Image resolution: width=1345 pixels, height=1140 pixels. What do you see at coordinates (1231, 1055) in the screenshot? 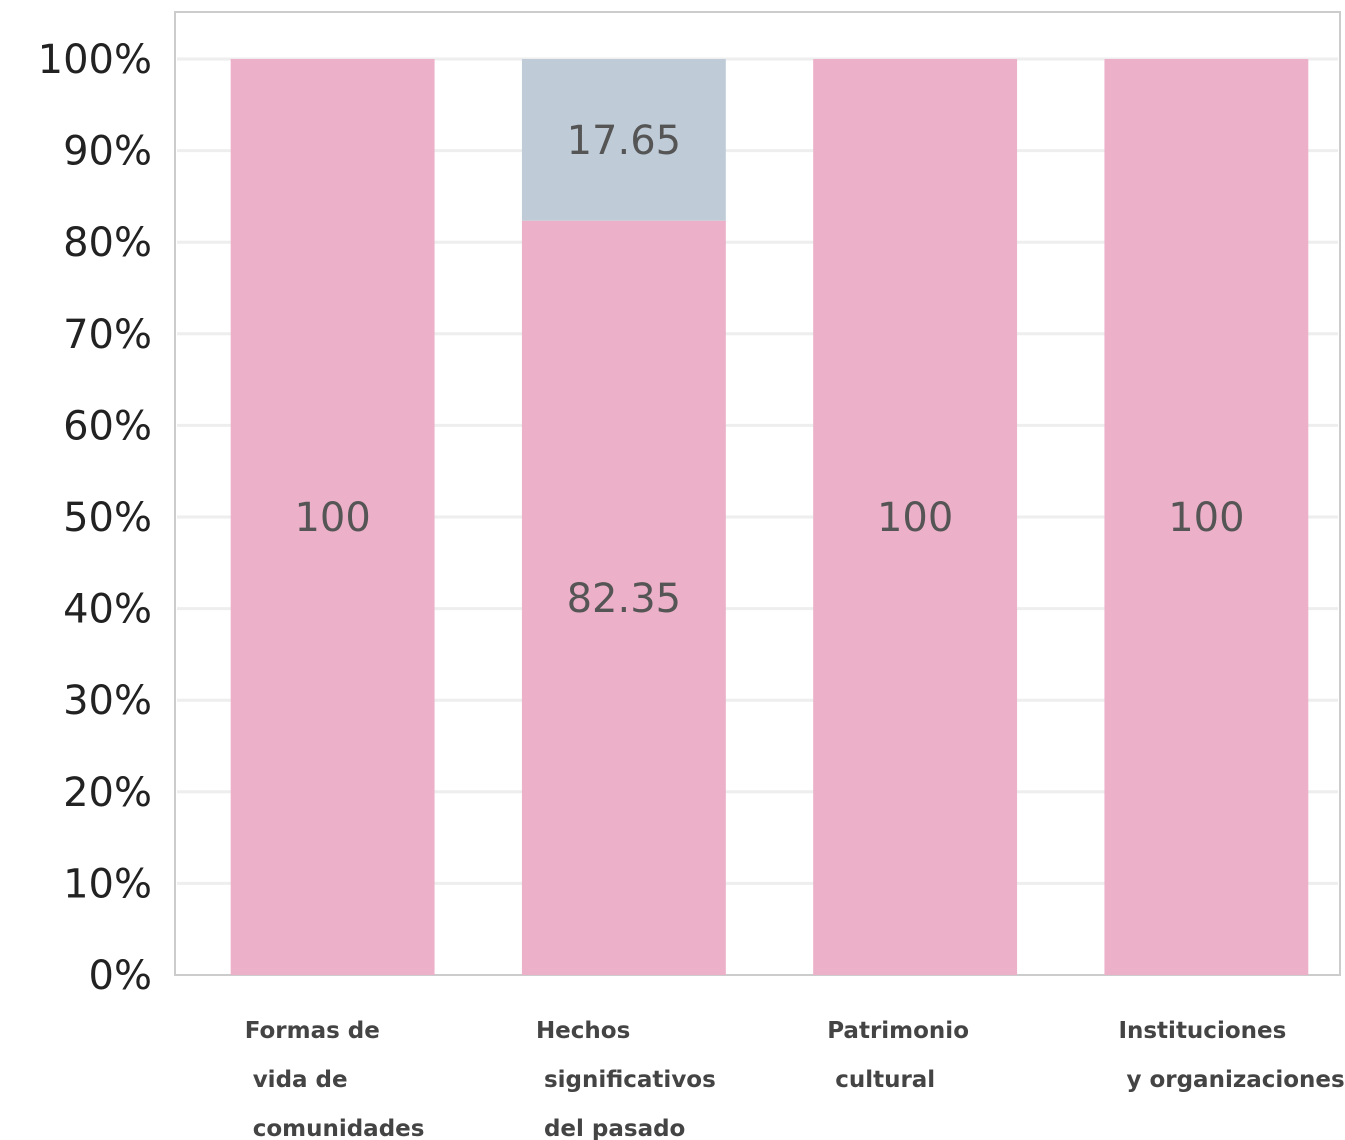
I see `x-category-label: Instituciones y organizaciones` at bounding box center [1231, 1055].